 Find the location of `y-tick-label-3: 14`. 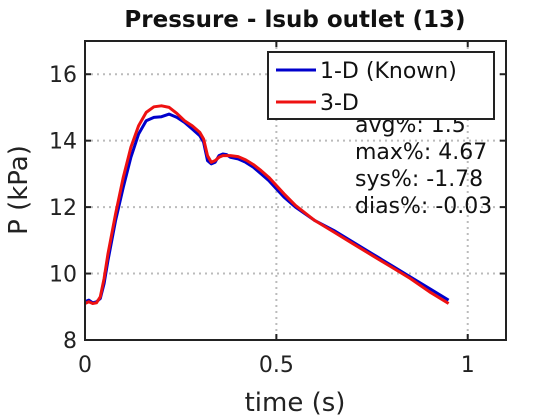

y-tick-label-3: 14 is located at coordinates (63, 142).